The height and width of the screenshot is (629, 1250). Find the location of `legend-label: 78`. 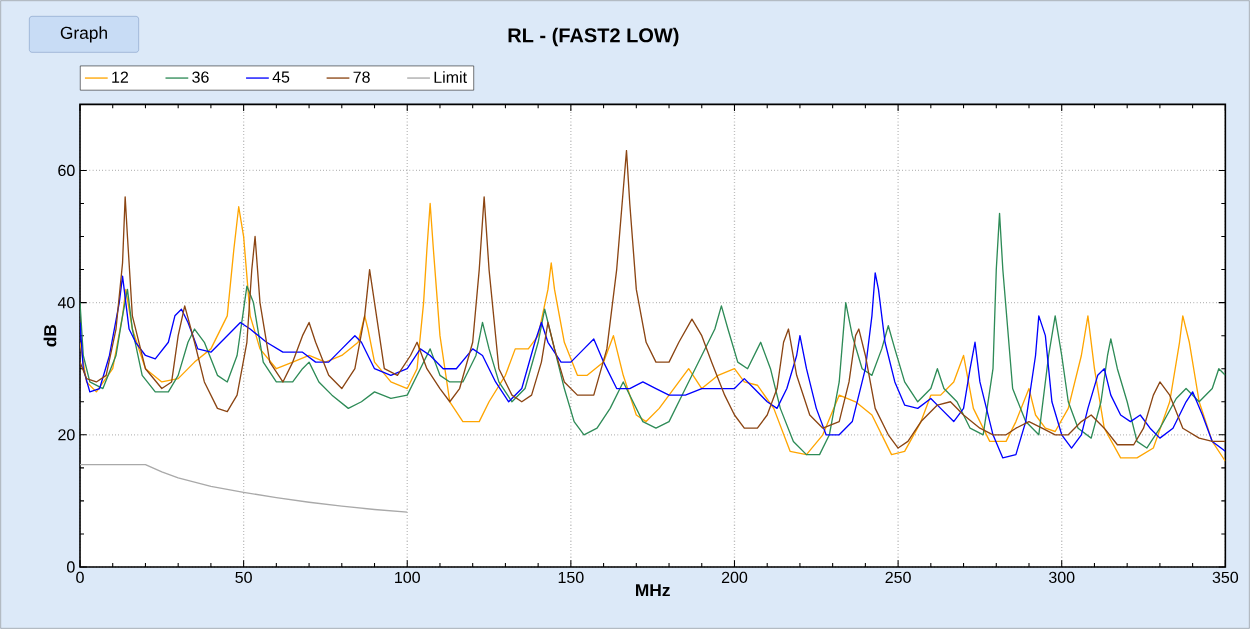

legend-label: 78 is located at coordinates (361, 77).